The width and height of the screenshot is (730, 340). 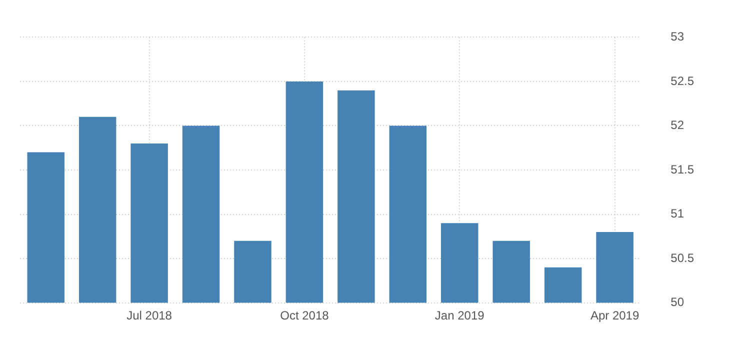 What do you see at coordinates (677, 125) in the screenshot?
I see `y-tick-label: 52` at bounding box center [677, 125].